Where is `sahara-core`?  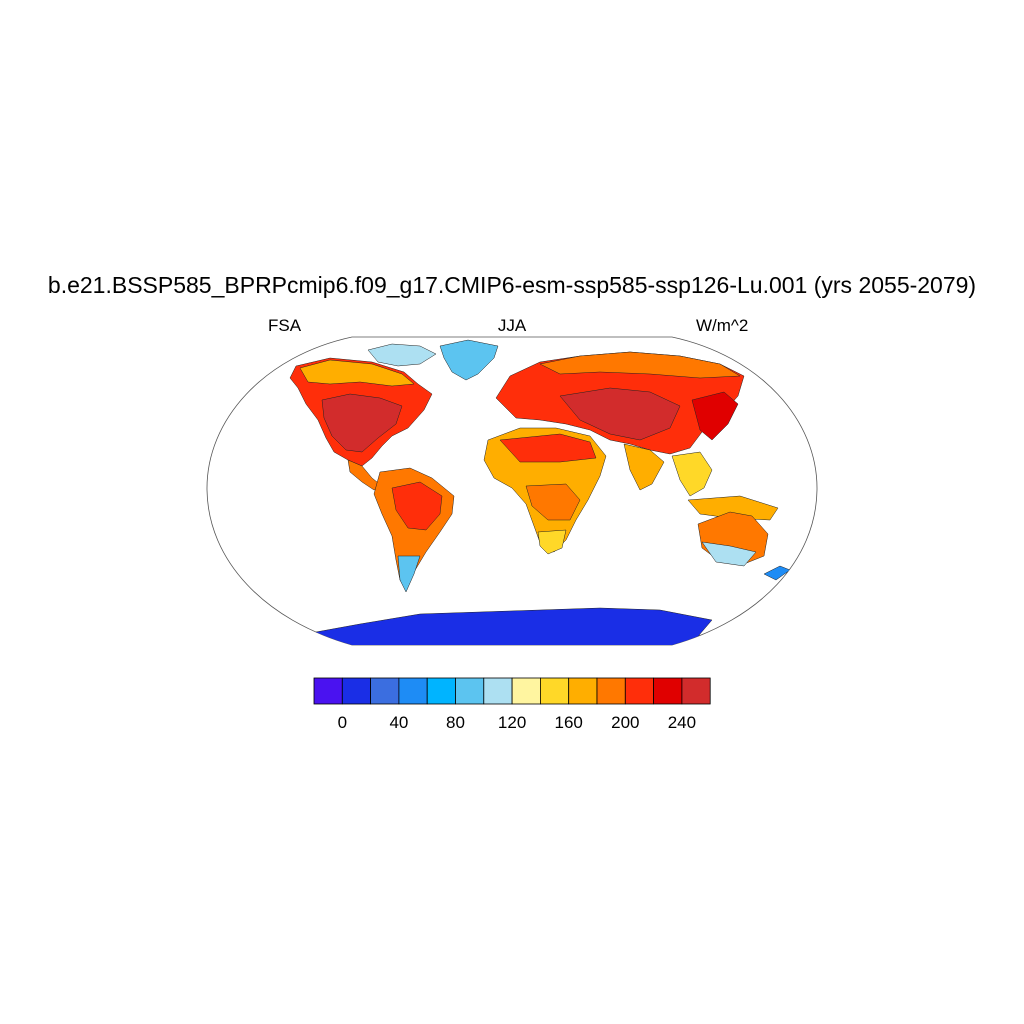 sahara-core is located at coordinates (548, 448).